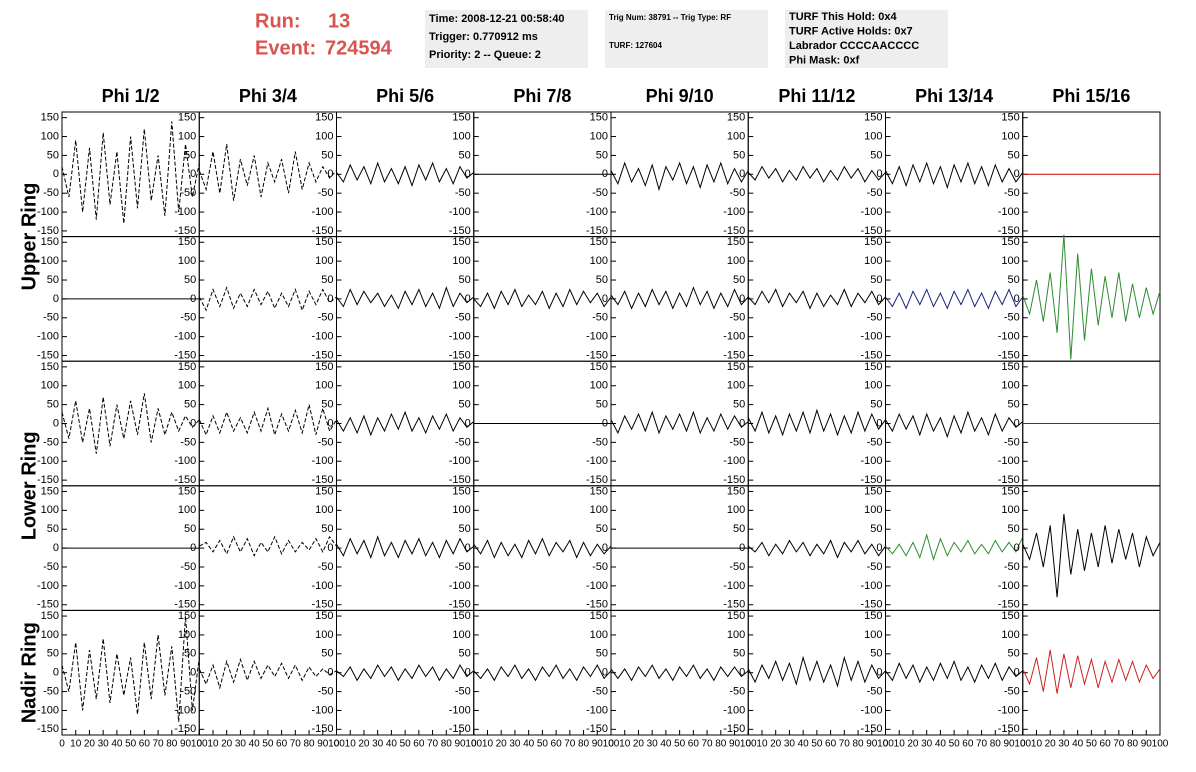  Describe the element at coordinates (885, 744) in the screenshot. I see `x-tick-label: 100` at that location.